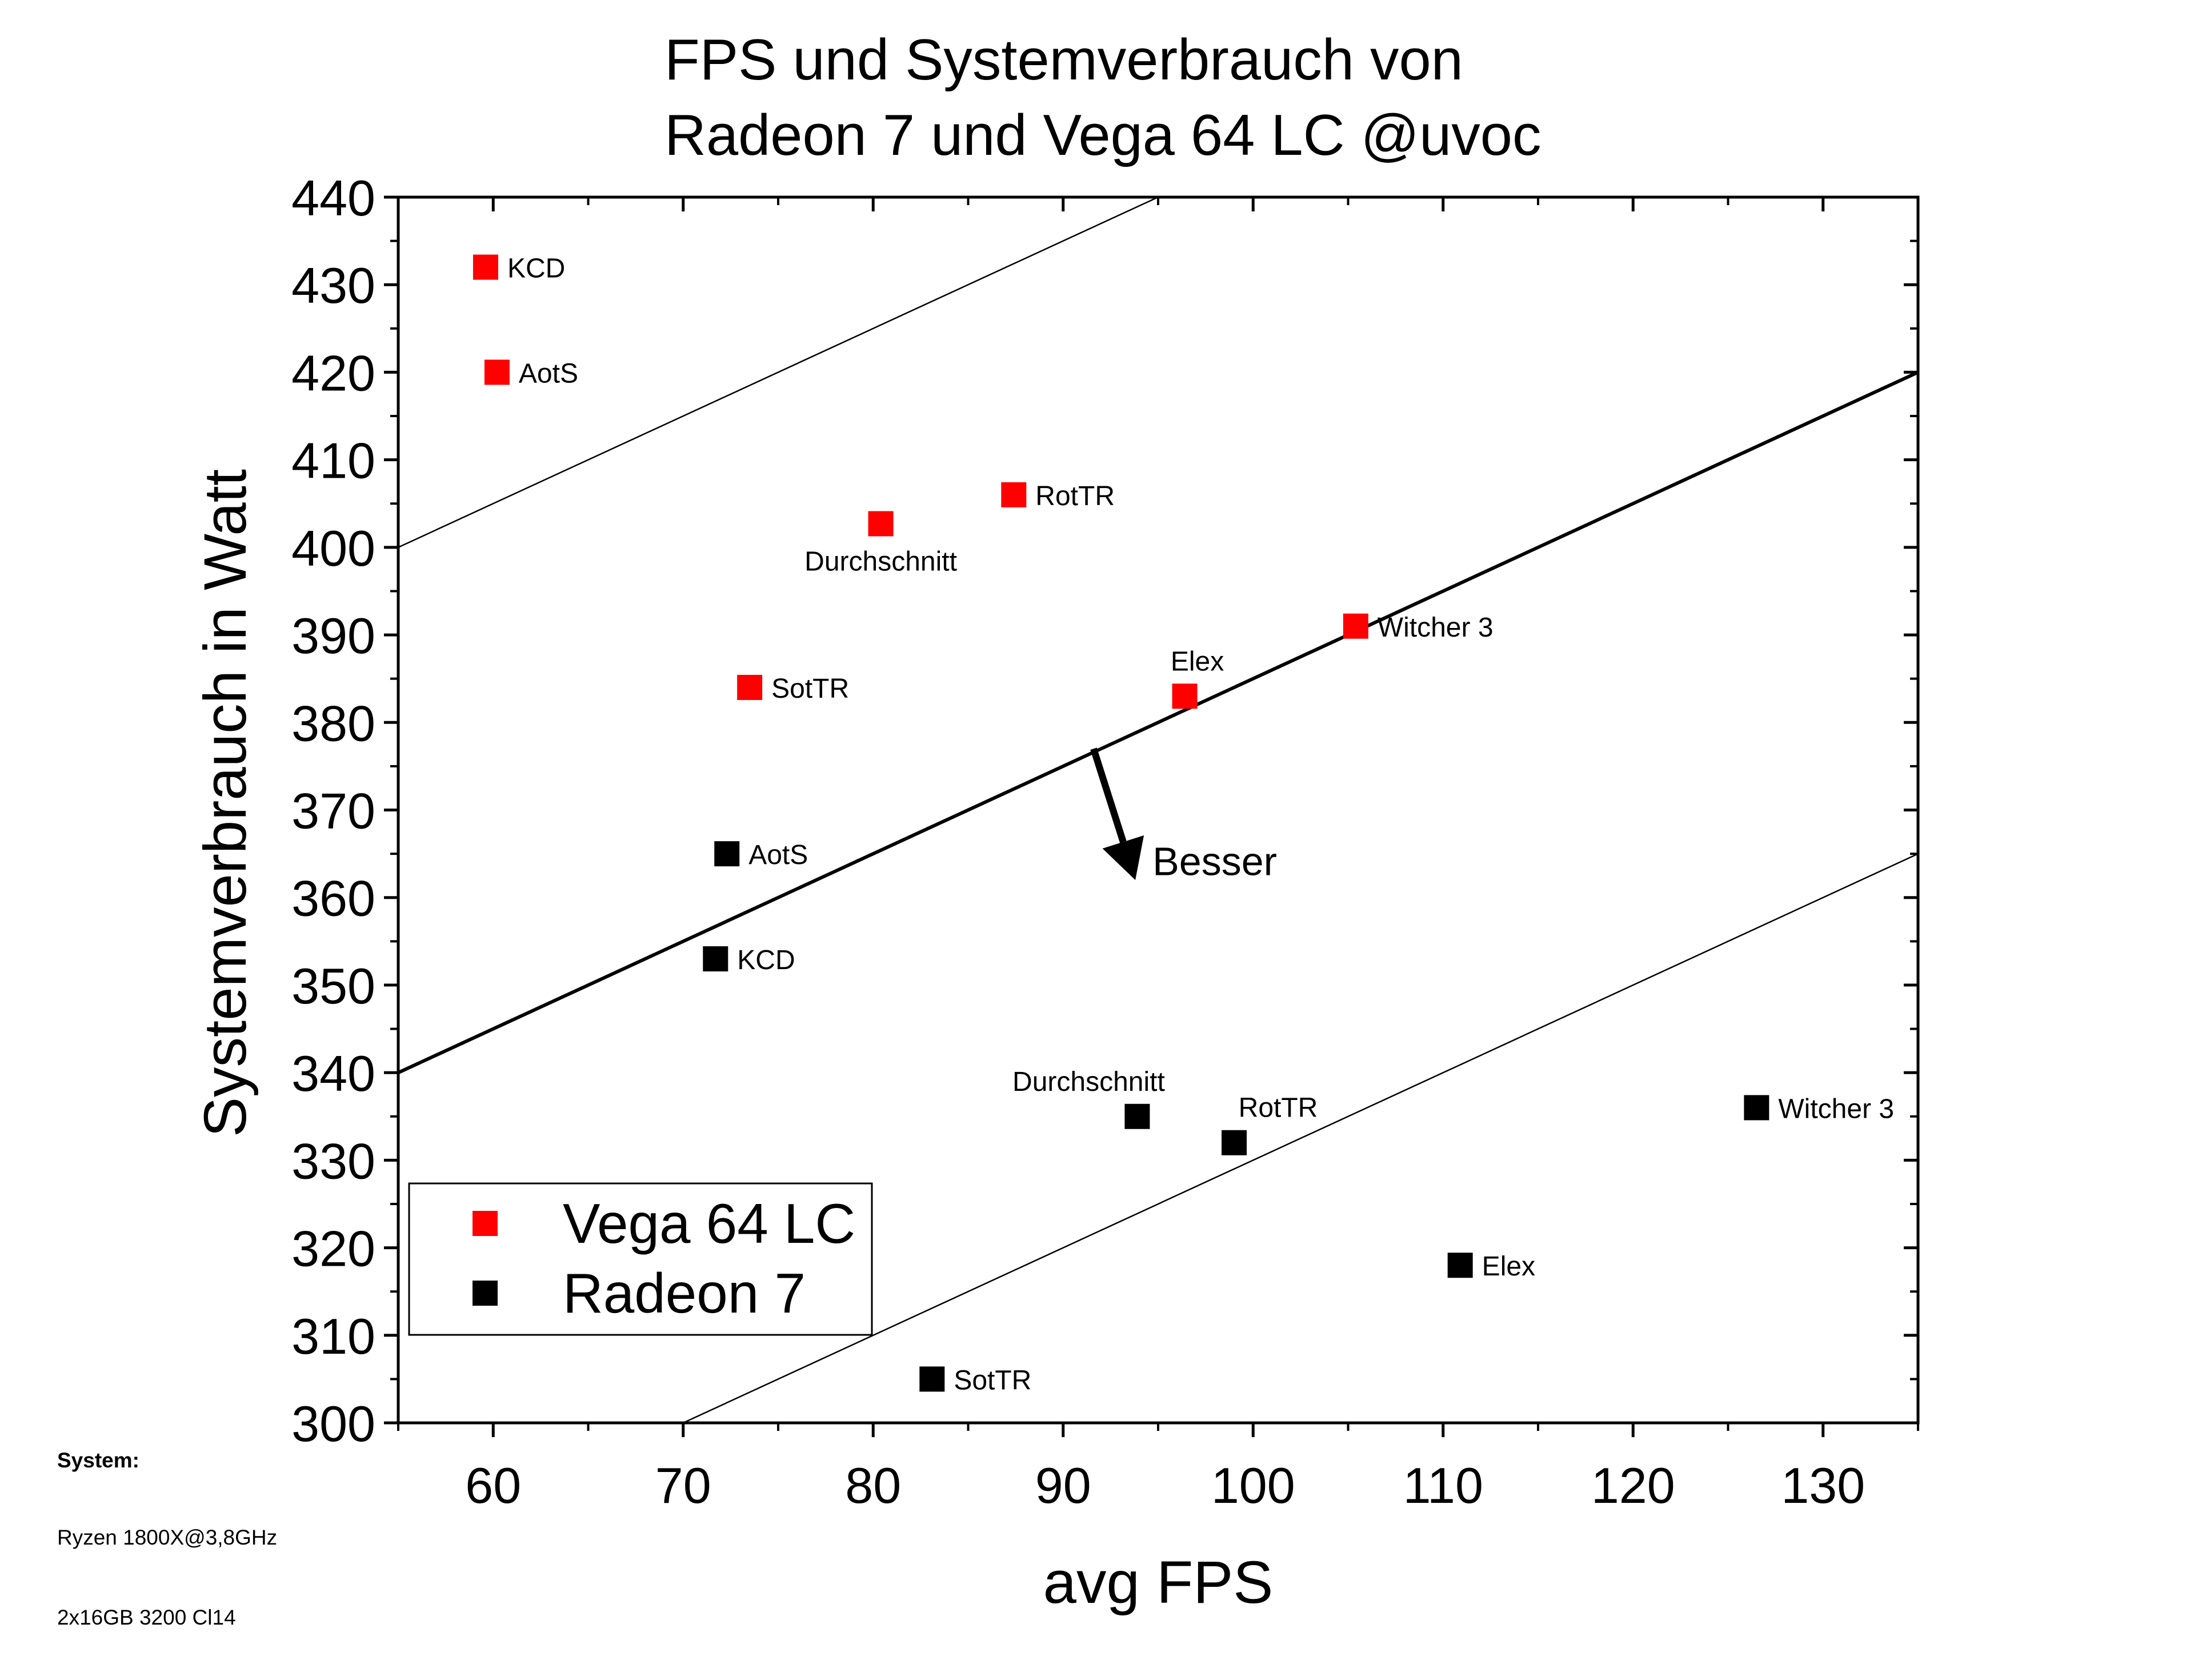  Describe the element at coordinates (168, 1537) in the screenshot. I see `system-cpu: Ryzen 1800X@3,8GHz` at that location.